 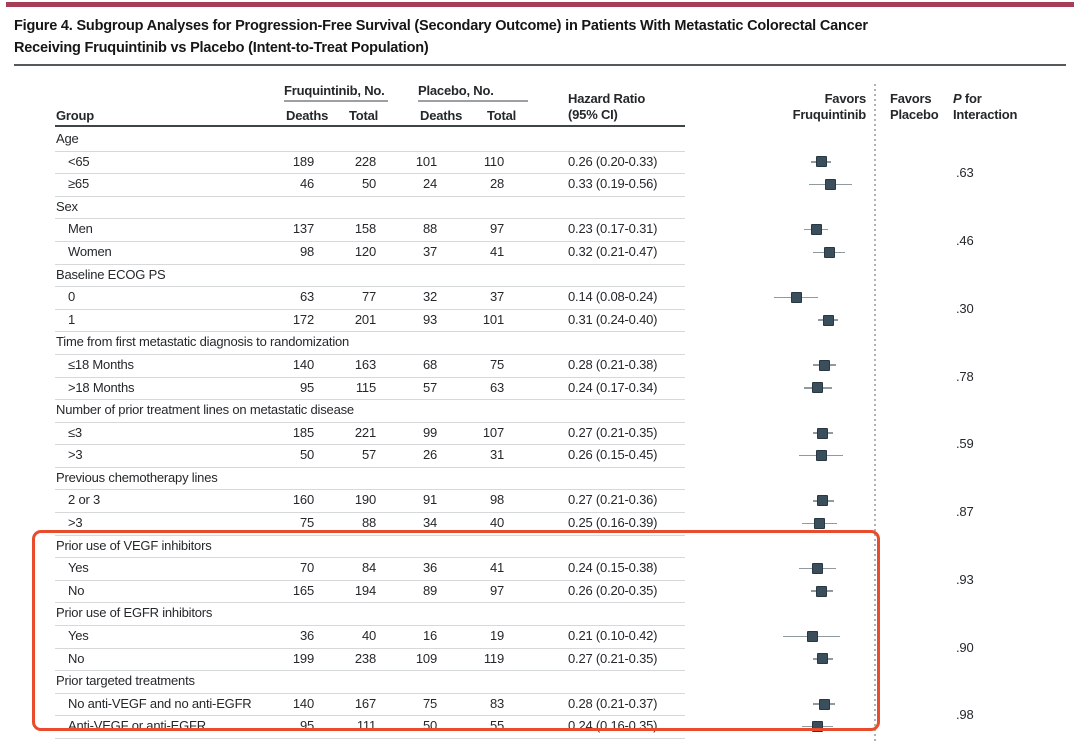 I want to click on hazard-ratio-text: 0.32 (0.21-0.47), so click(x=613, y=251).